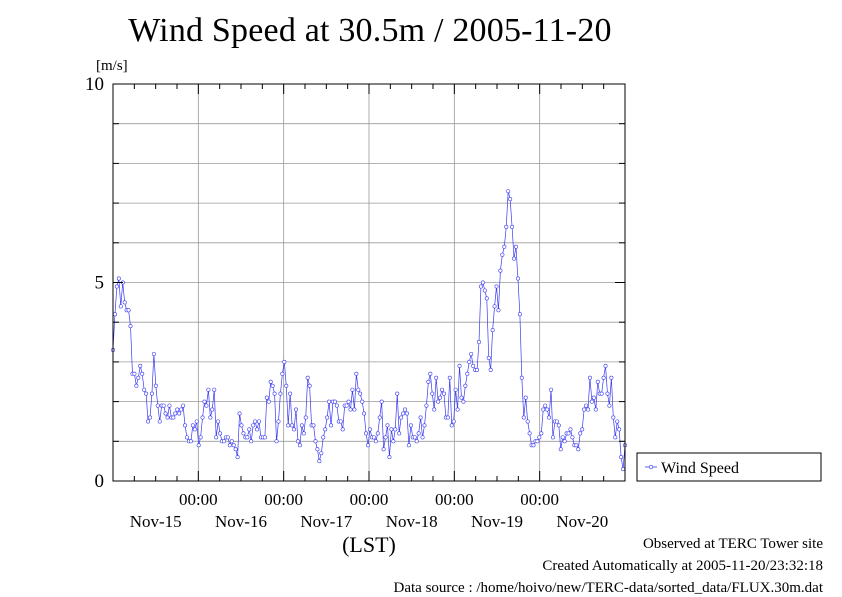 This screenshot has height=597, width=842. I want to click on y-tick-label: 5, so click(100, 283).